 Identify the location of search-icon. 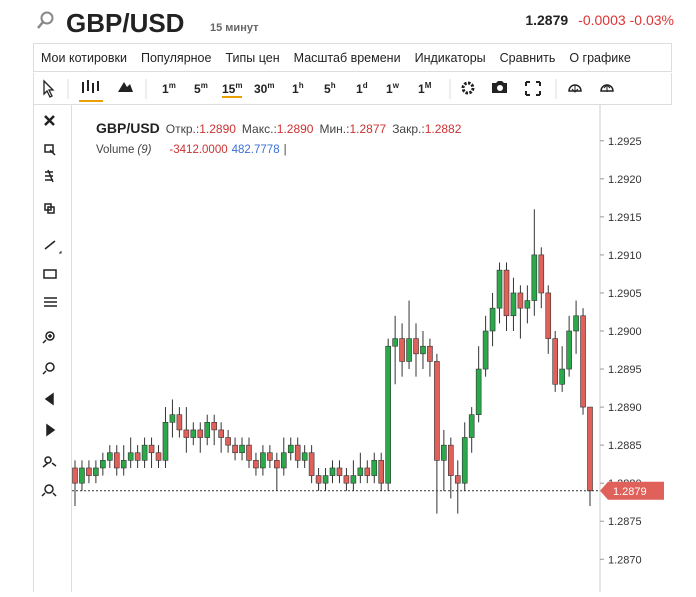
(46, 21).